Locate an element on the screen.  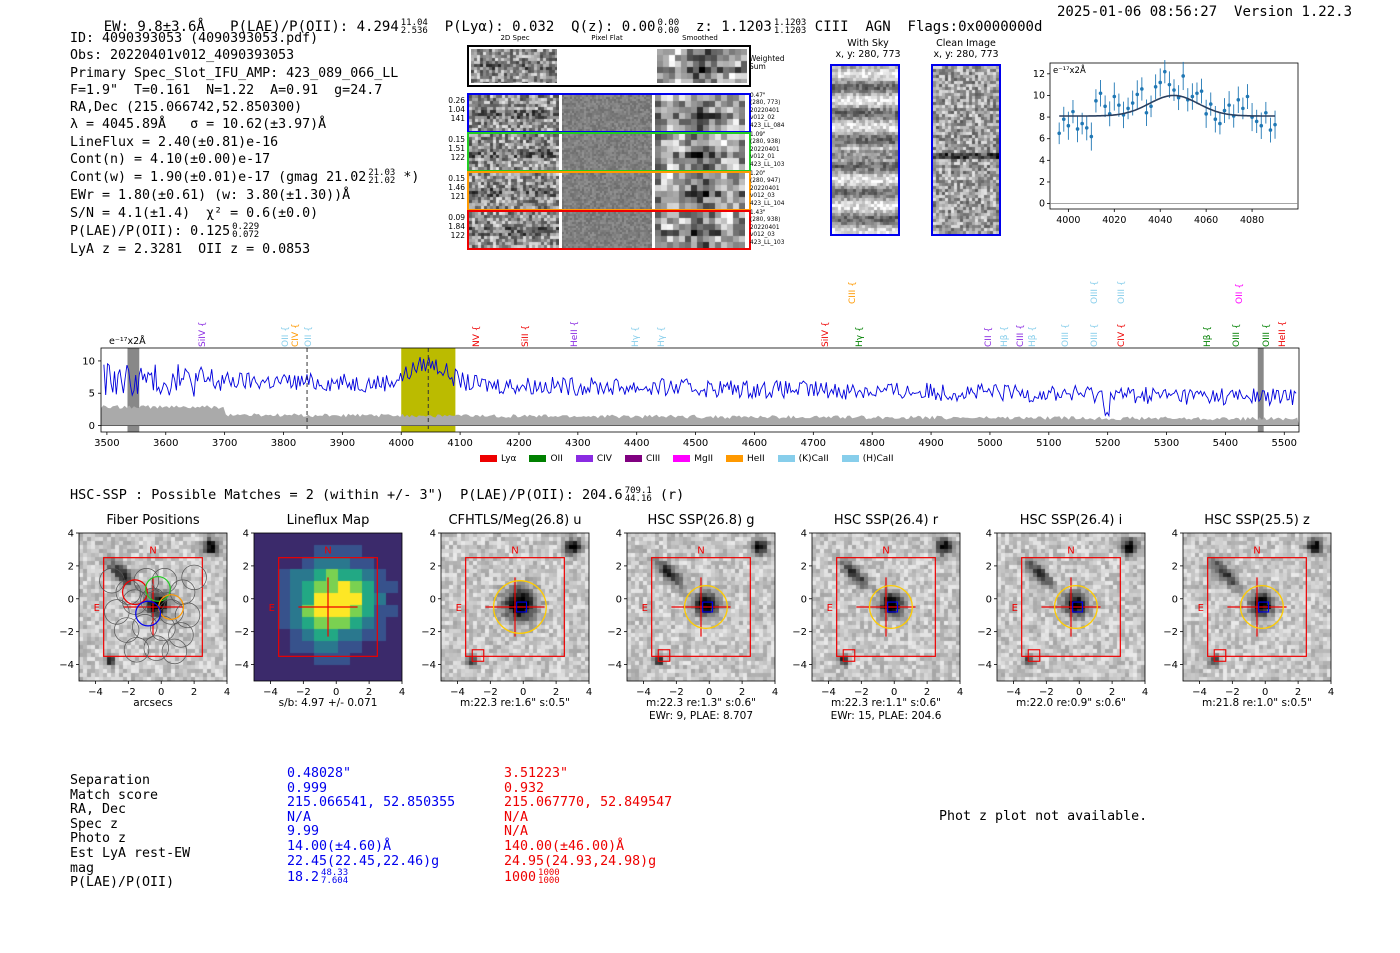
cutout-row-note: 423_LL_084 is located at coordinates (767, 125).